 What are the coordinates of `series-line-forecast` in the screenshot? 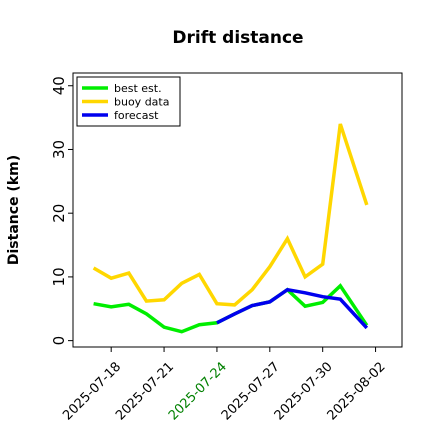 It's located at (292, 308).